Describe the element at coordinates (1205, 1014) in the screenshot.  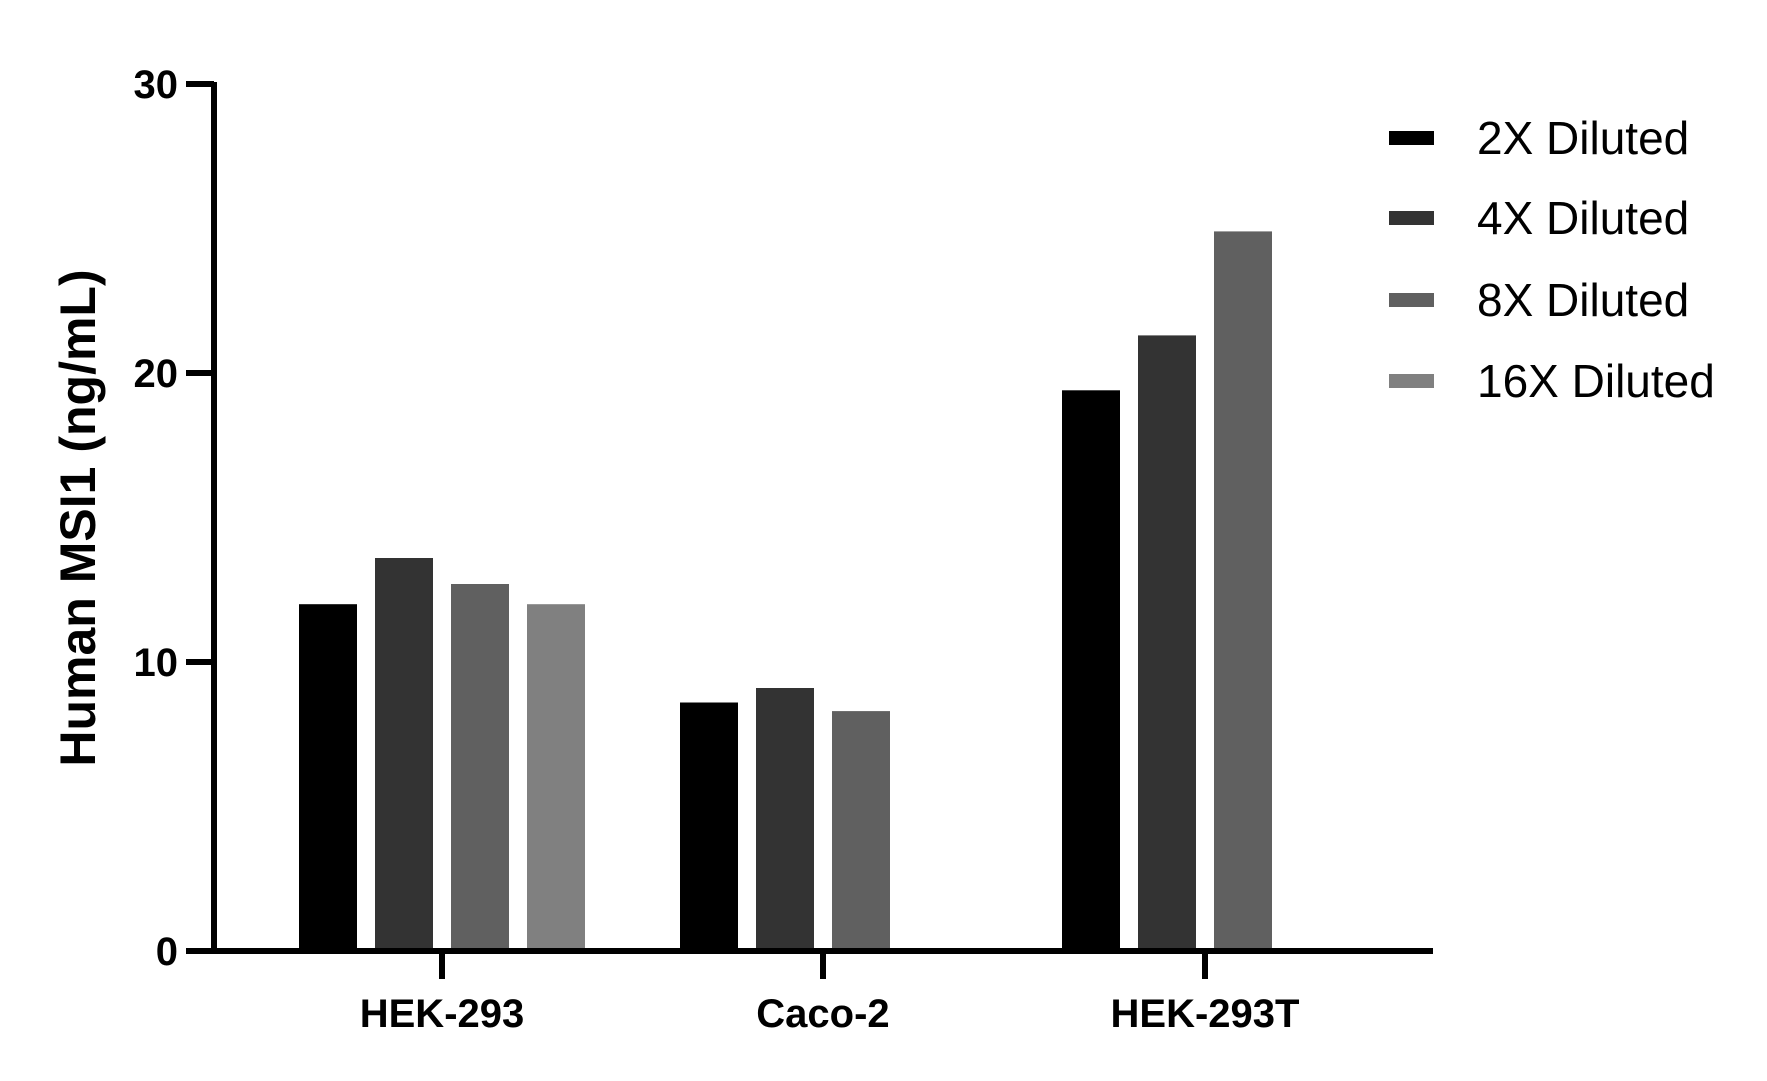
I see `x-tick-label: HEK-293T` at that location.